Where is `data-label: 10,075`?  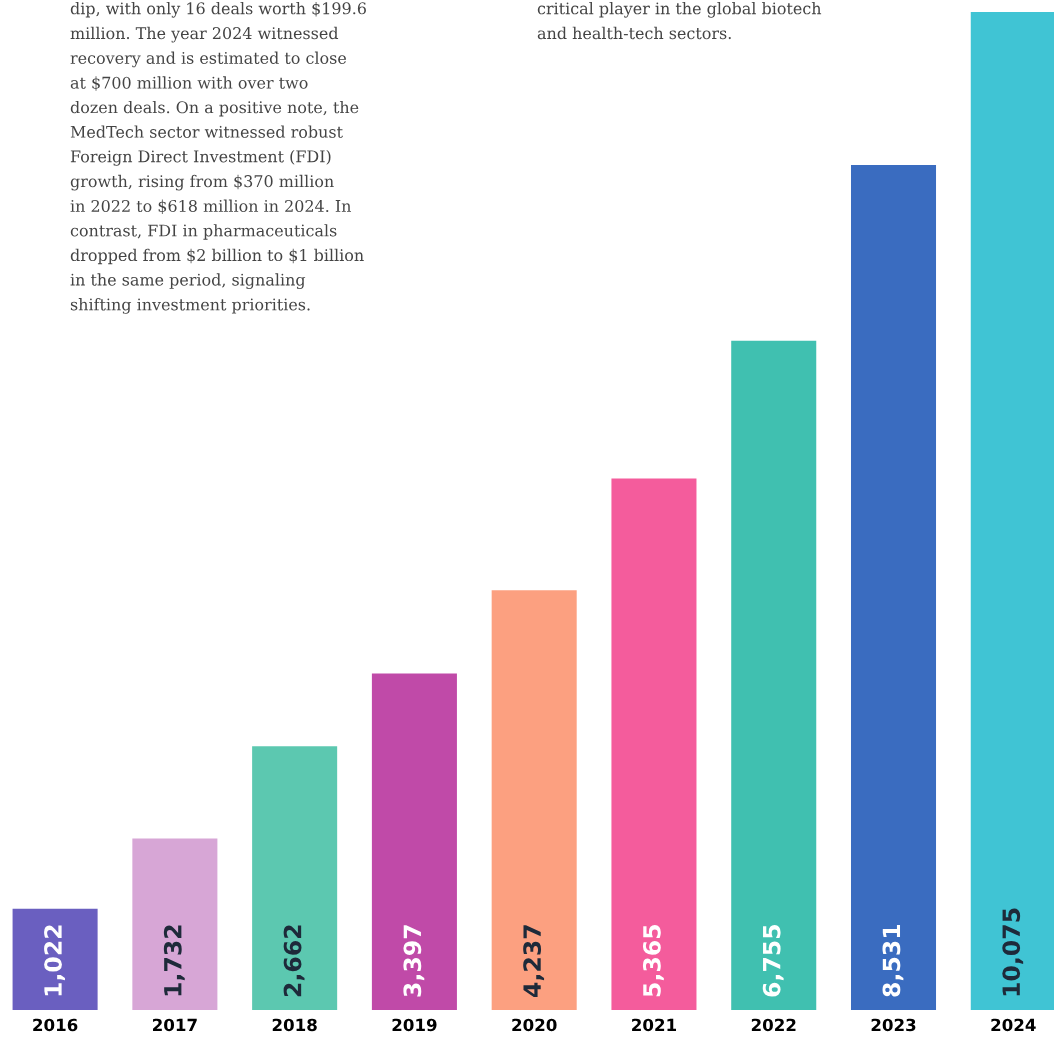
data-label: 10,075 is located at coordinates (1013, 952).